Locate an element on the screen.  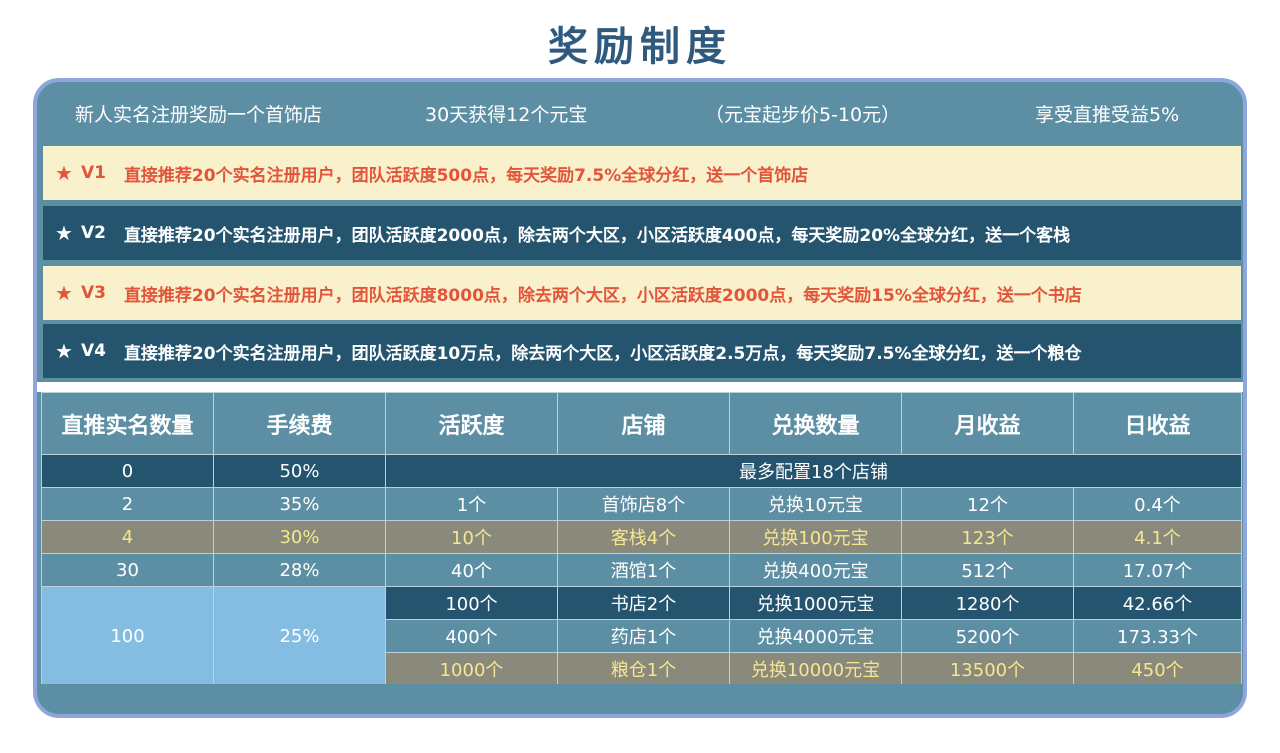
table-row: 100 25% 100个 书店2个 兑换1000元宝 1280个 42.66个 is located at coordinates (641, 636).